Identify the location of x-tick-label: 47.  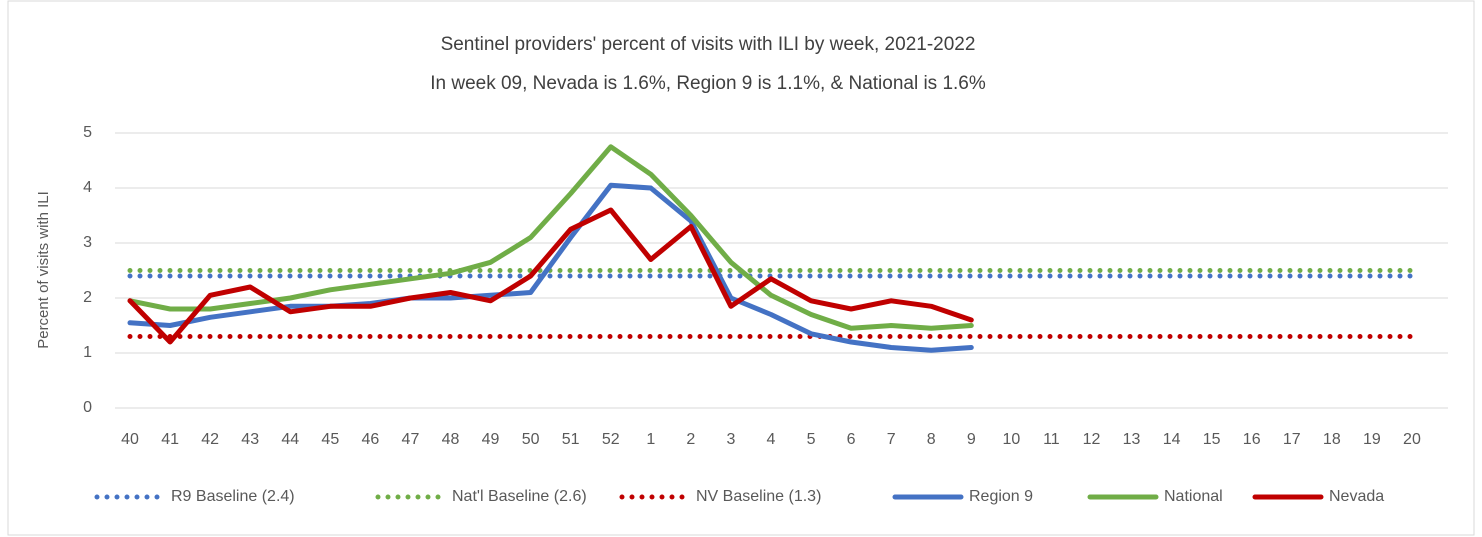
(411, 439).